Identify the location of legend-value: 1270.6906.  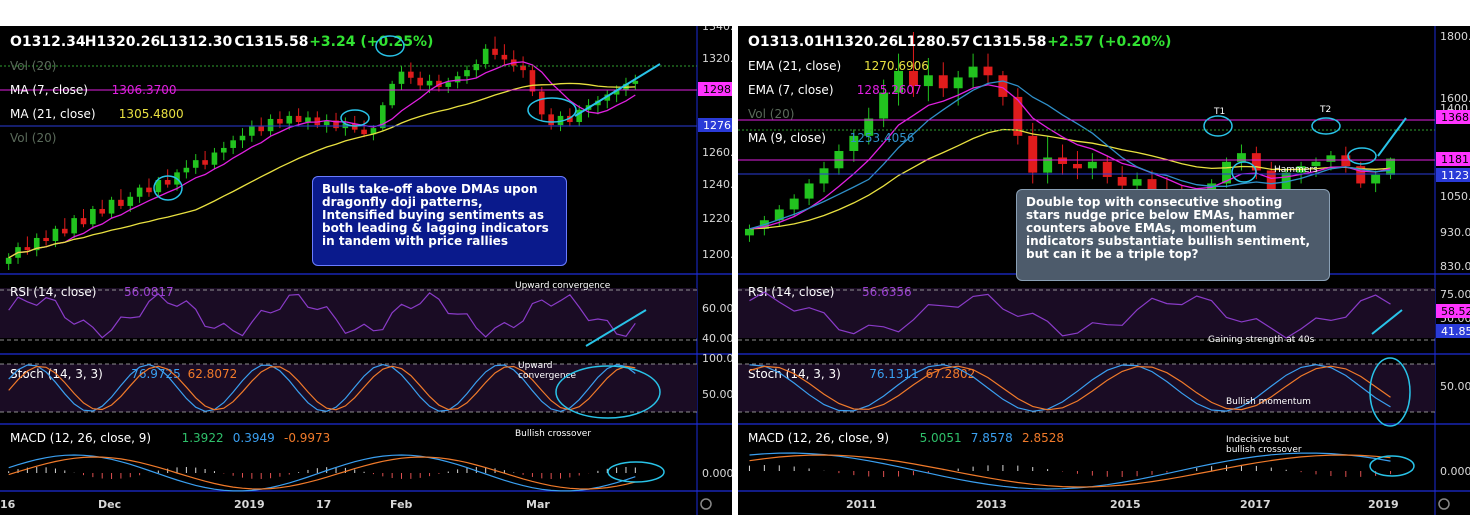
(896, 66).